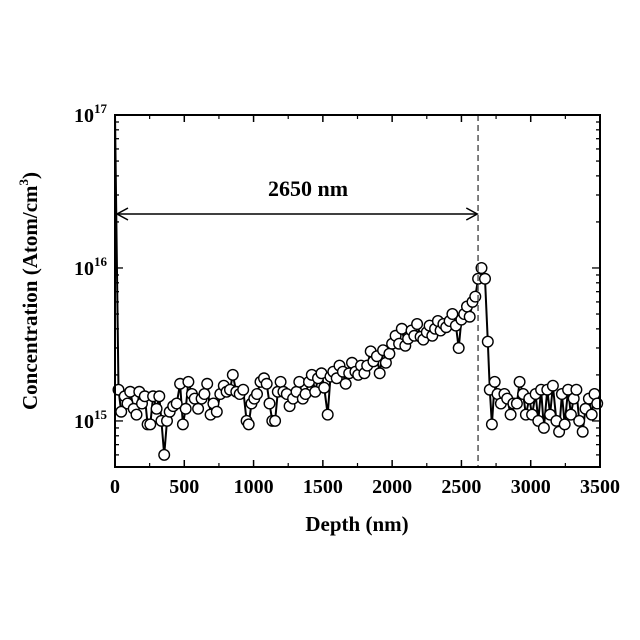 Image resolution: width=640 pixels, height=640 pixels. I want to click on y-axis-label: Concentration (Atom/cm3), so click(29, 291).